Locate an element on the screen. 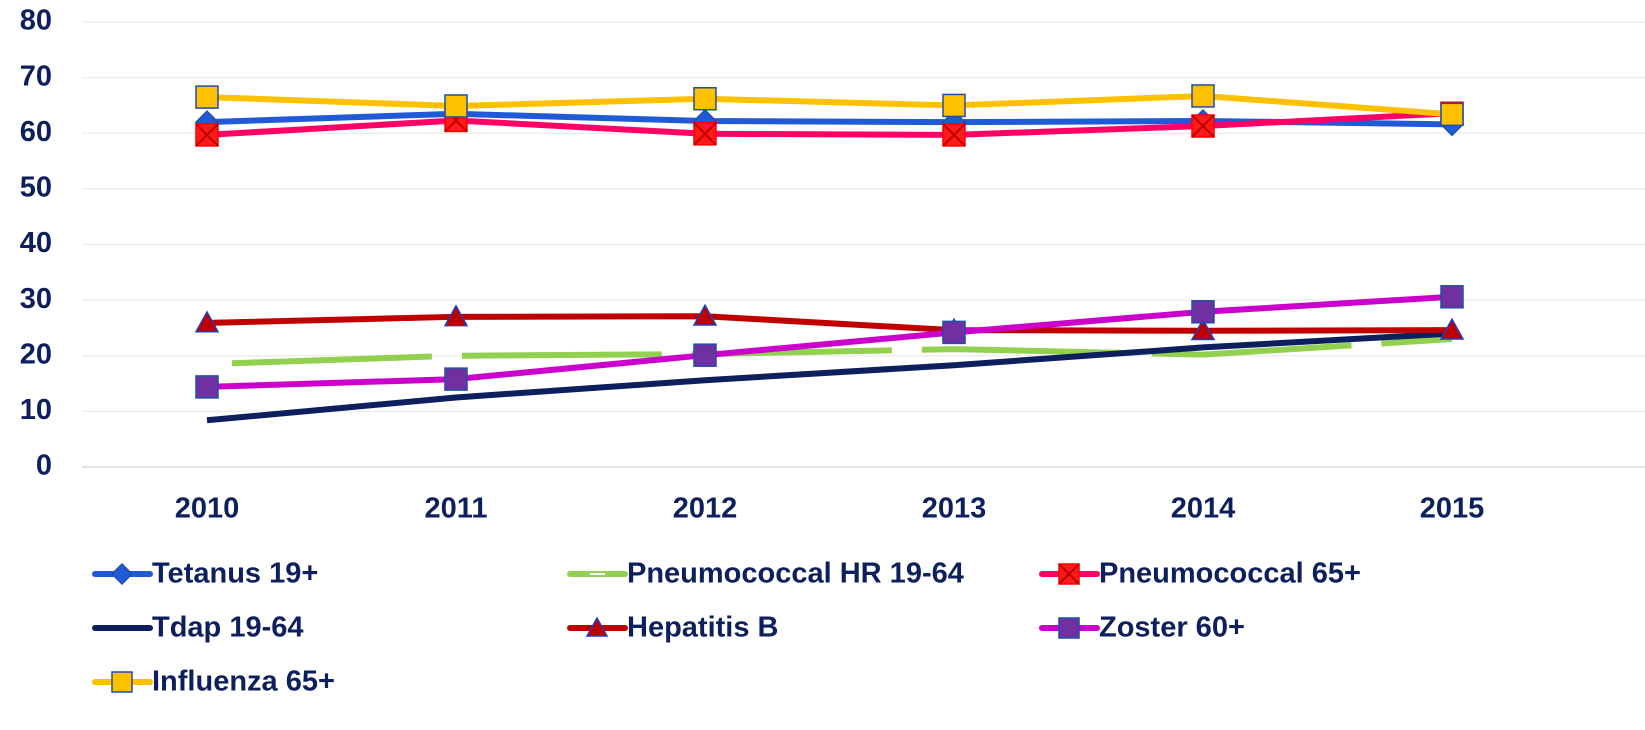 The image size is (1645, 730). legend-label: Tetanus 19+ is located at coordinates (235, 574).